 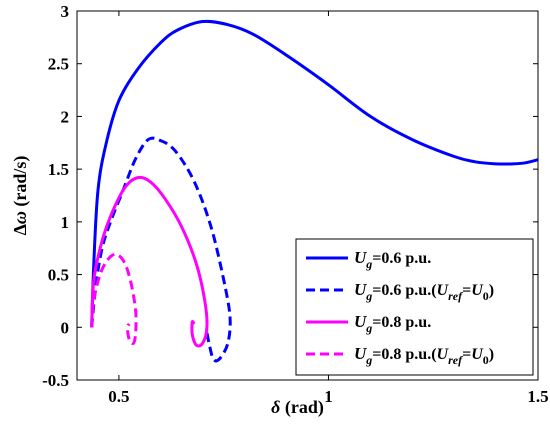 I want to click on legend-entry: Ug=0.6 p.u.(Uref=U0), so click(x=424, y=291).